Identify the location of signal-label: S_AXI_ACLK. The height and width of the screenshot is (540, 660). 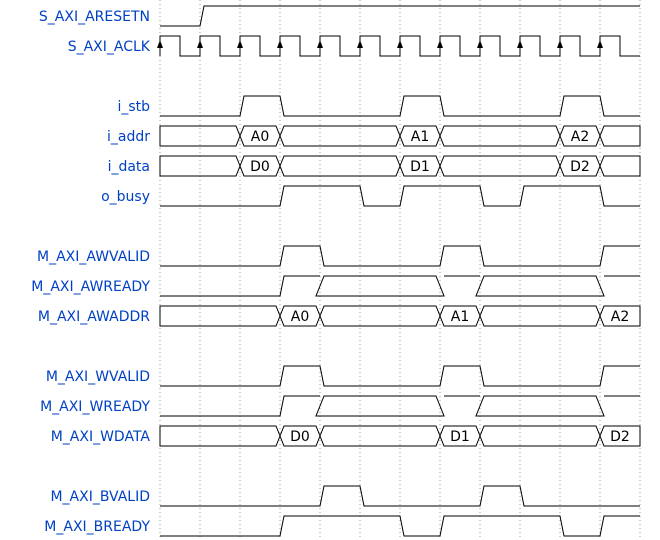
(109, 47).